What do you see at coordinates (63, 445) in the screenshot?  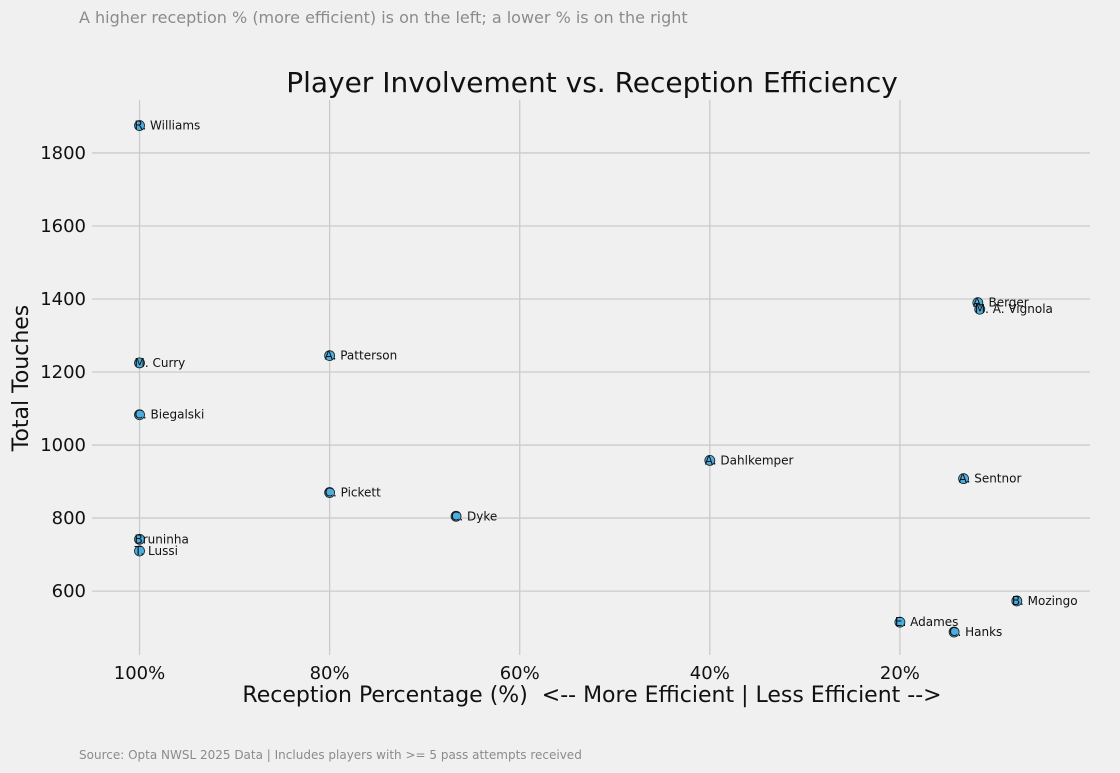 I see `y-tick-label: 1000` at bounding box center [63, 445].